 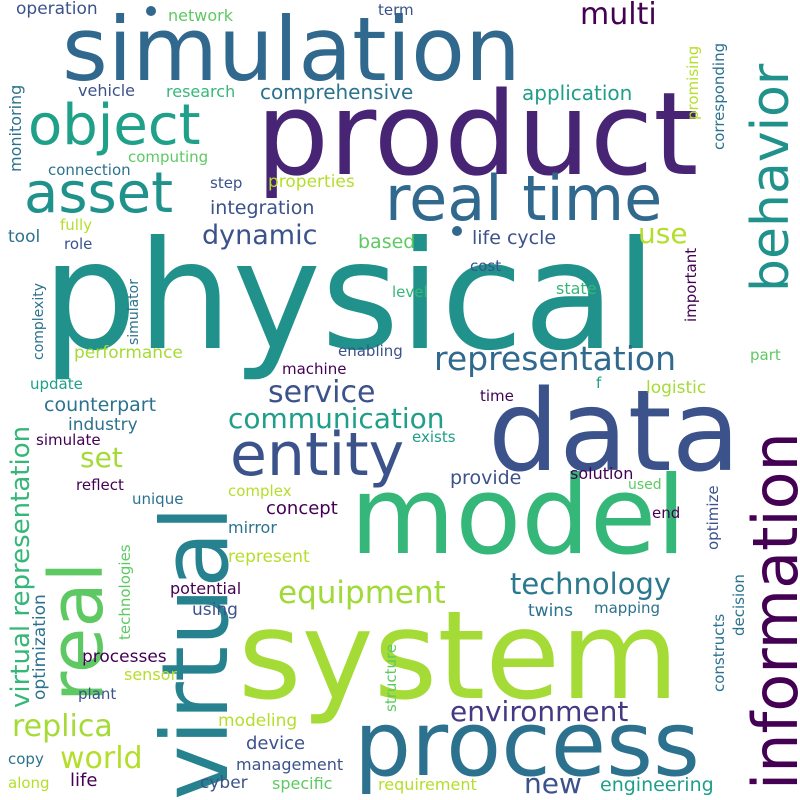 What do you see at coordinates (100, 405) in the screenshot?
I see `word-counterpart: counterpart` at bounding box center [100, 405].